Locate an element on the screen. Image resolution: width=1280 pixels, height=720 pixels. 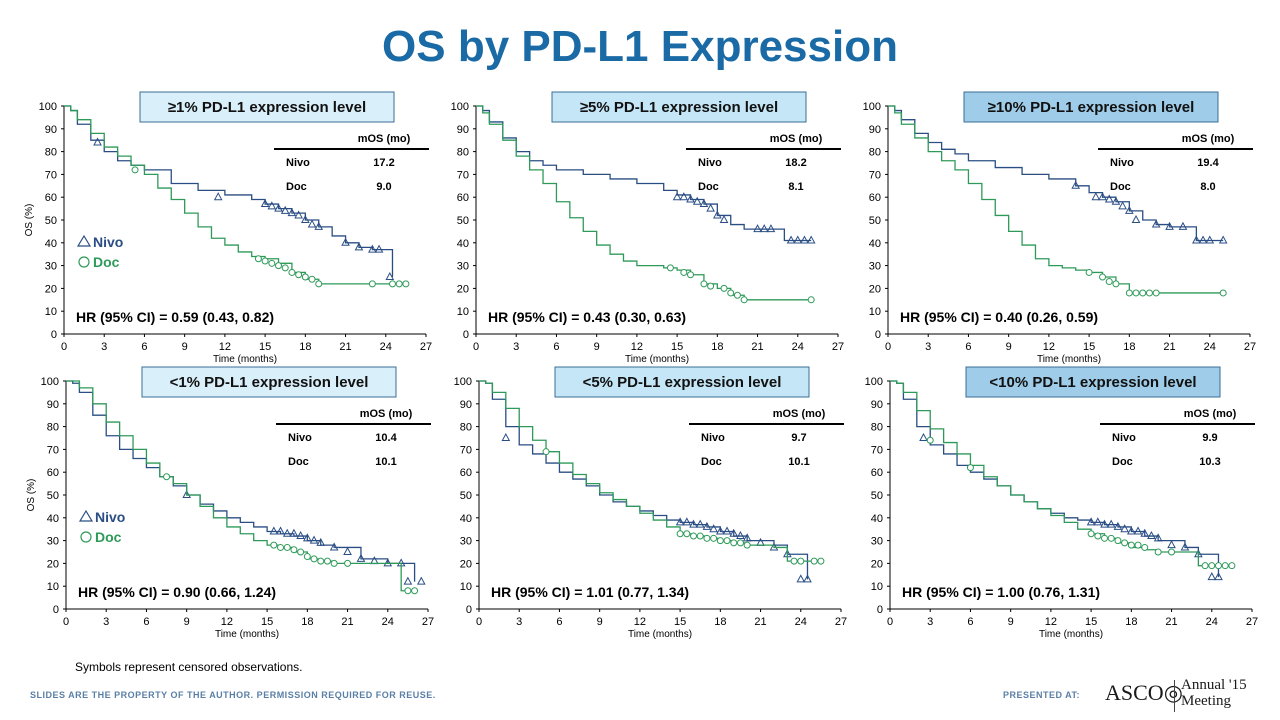
x-tick-label: 15 is located at coordinates (265, 347).